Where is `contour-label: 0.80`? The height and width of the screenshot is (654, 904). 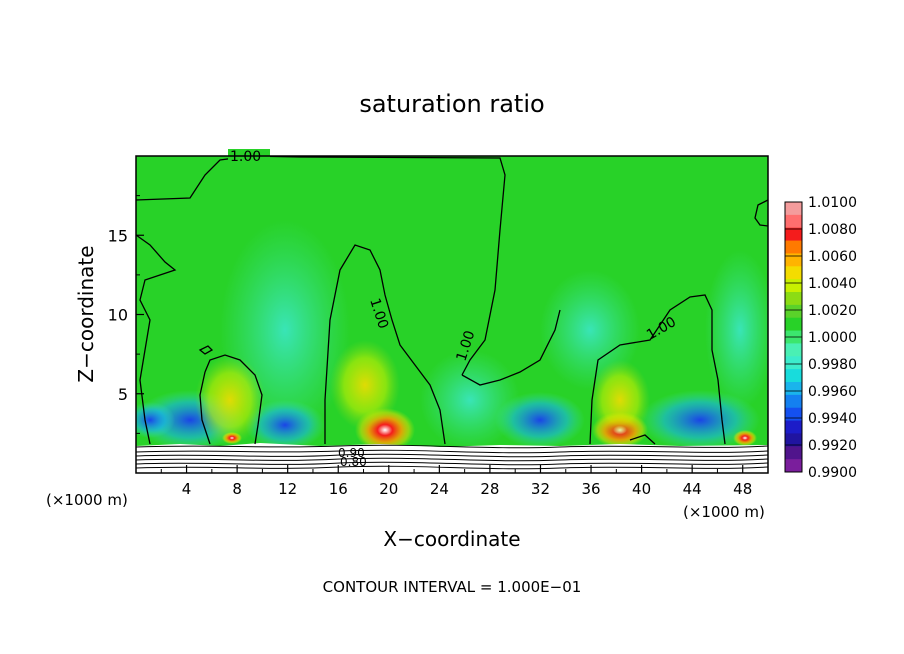 contour-label: 0.80 is located at coordinates (353, 462).